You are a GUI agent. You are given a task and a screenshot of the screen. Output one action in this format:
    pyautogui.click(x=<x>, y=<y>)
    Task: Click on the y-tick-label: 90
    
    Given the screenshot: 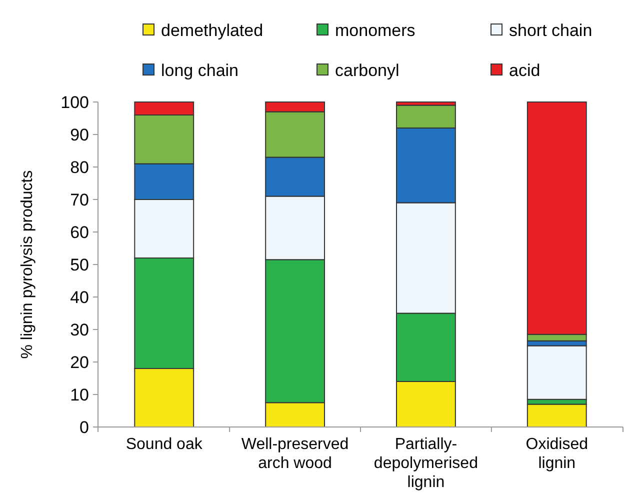 What is the action you would take?
    pyautogui.click(x=79, y=134)
    